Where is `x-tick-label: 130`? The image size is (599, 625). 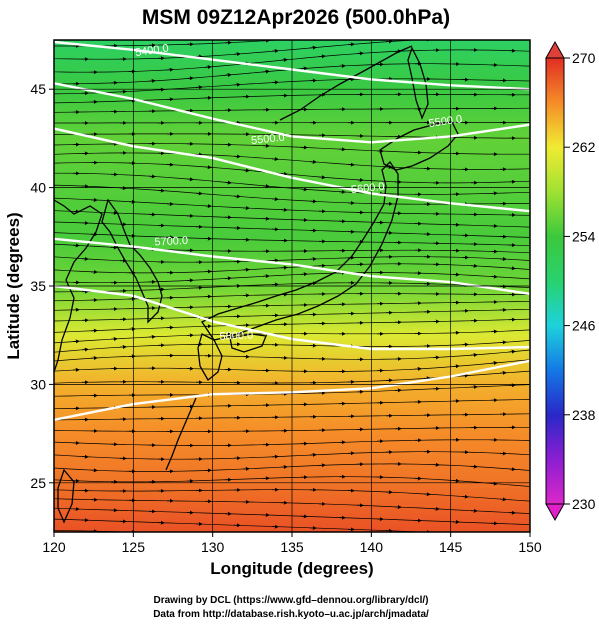 x-tick-label: 130 is located at coordinates (213, 547).